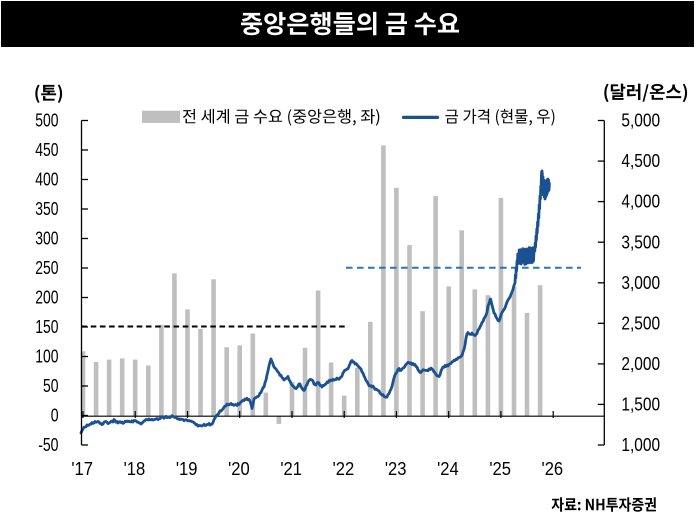 This screenshot has height=528, width=696. I want to click on svg-text: 1,500, so click(640, 405).